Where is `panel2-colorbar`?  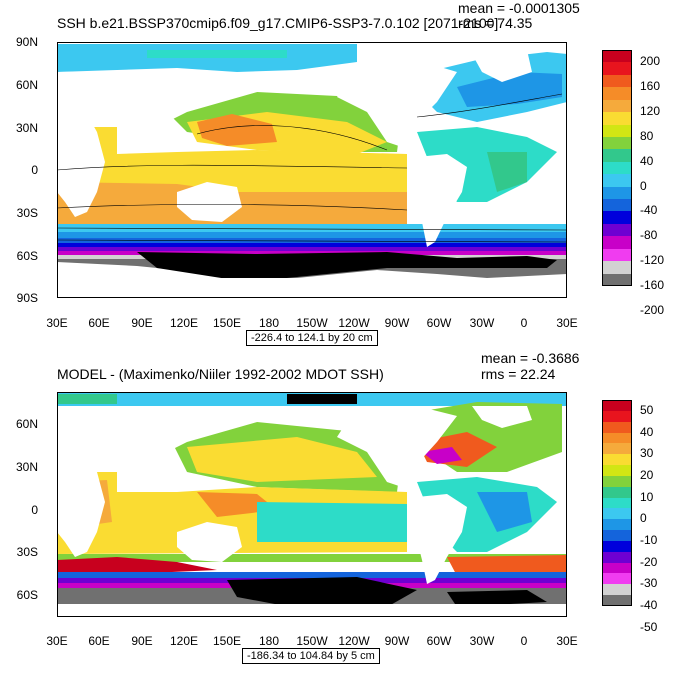
panel2-colorbar is located at coordinates (617, 503).